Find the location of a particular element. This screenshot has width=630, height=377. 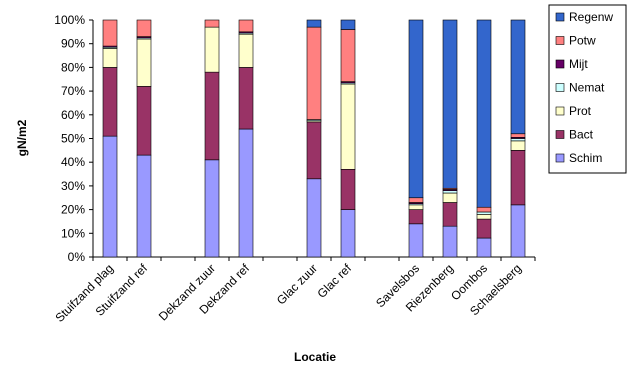

x-tick-label: Glac ref is located at coordinates (335, 281).